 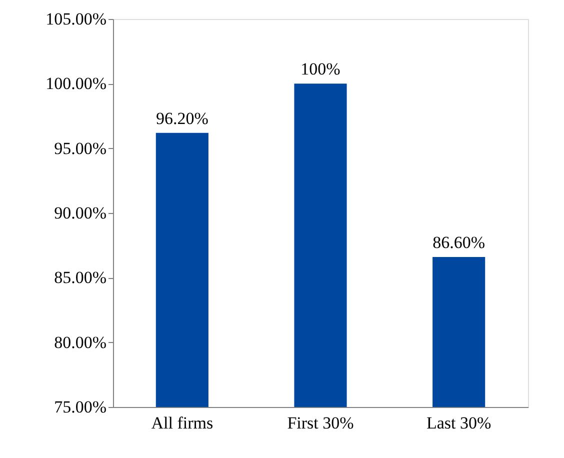 I want to click on y-tick-label: 105.00%, so click(x=76, y=19).